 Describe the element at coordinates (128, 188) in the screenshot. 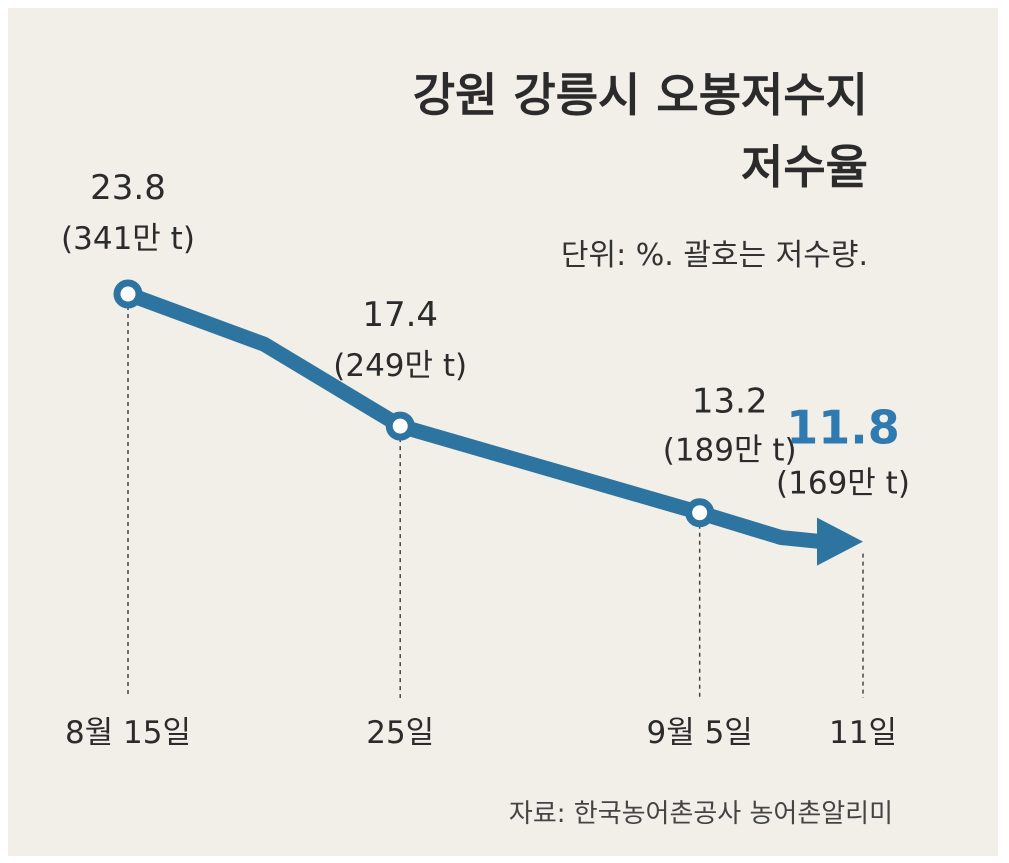

I see `value-label-0: 23.8` at that location.